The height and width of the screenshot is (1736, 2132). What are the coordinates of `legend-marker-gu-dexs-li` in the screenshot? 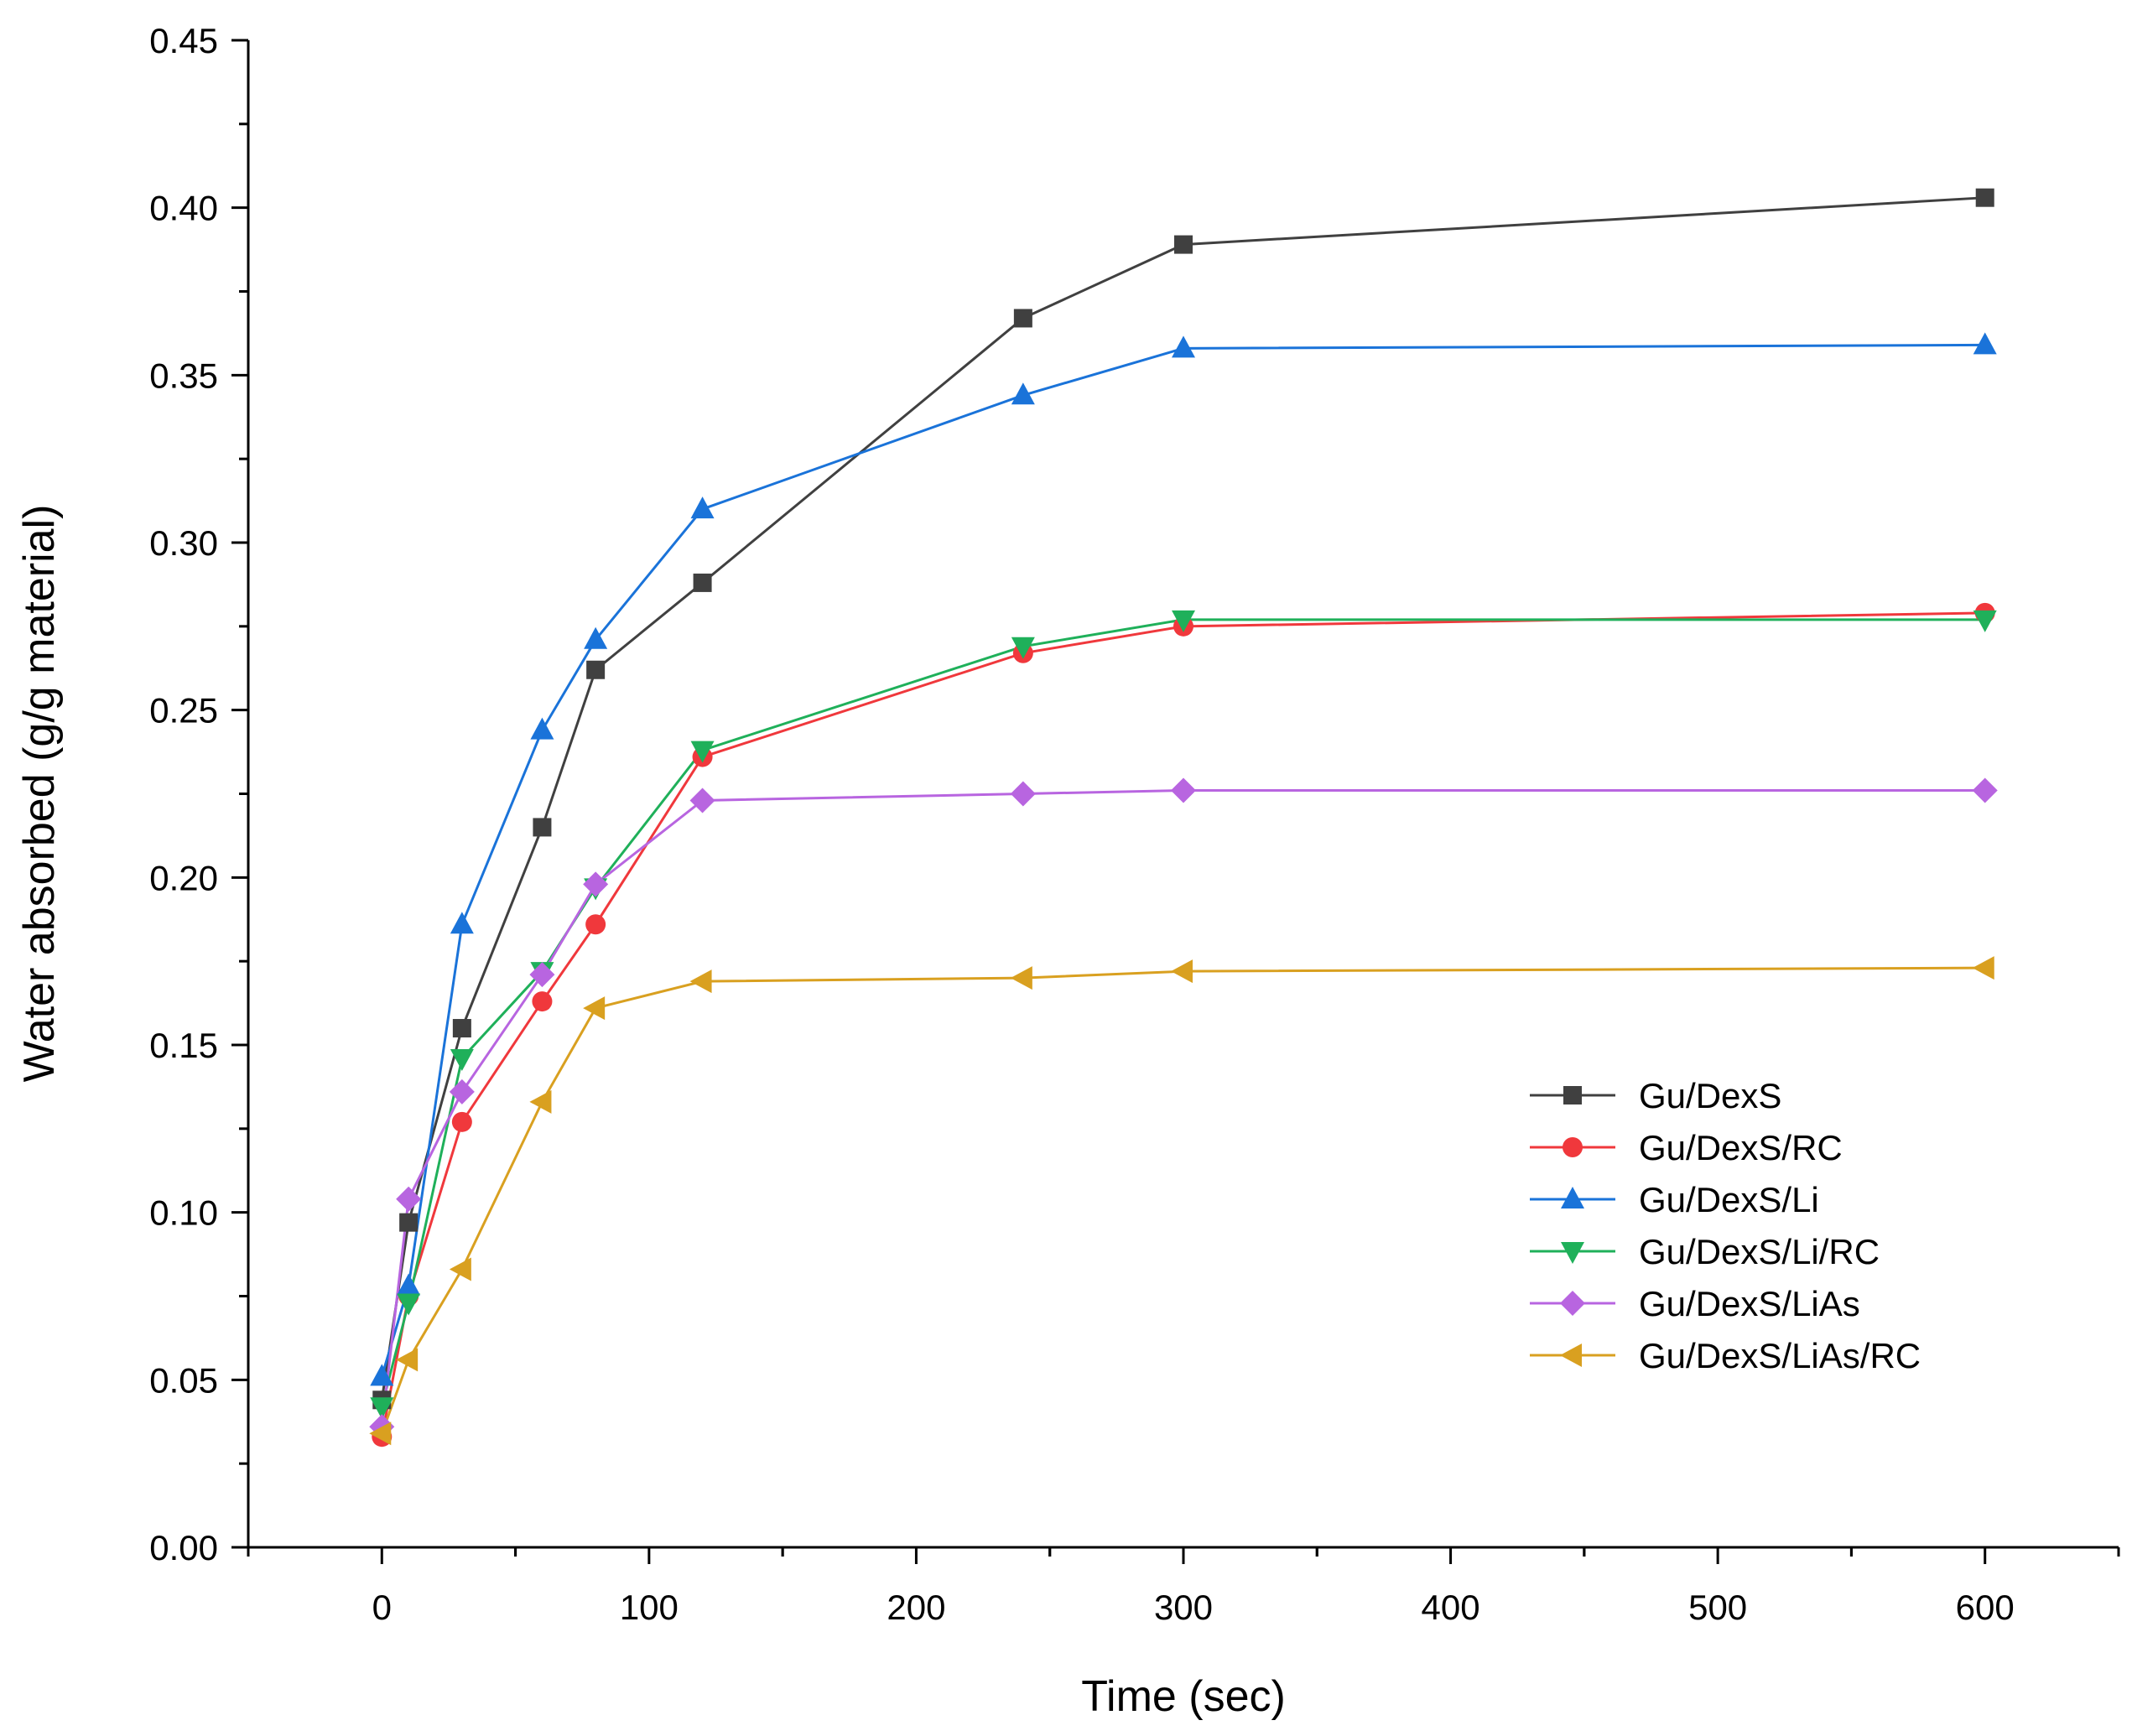 It's located at (1572, 1198).